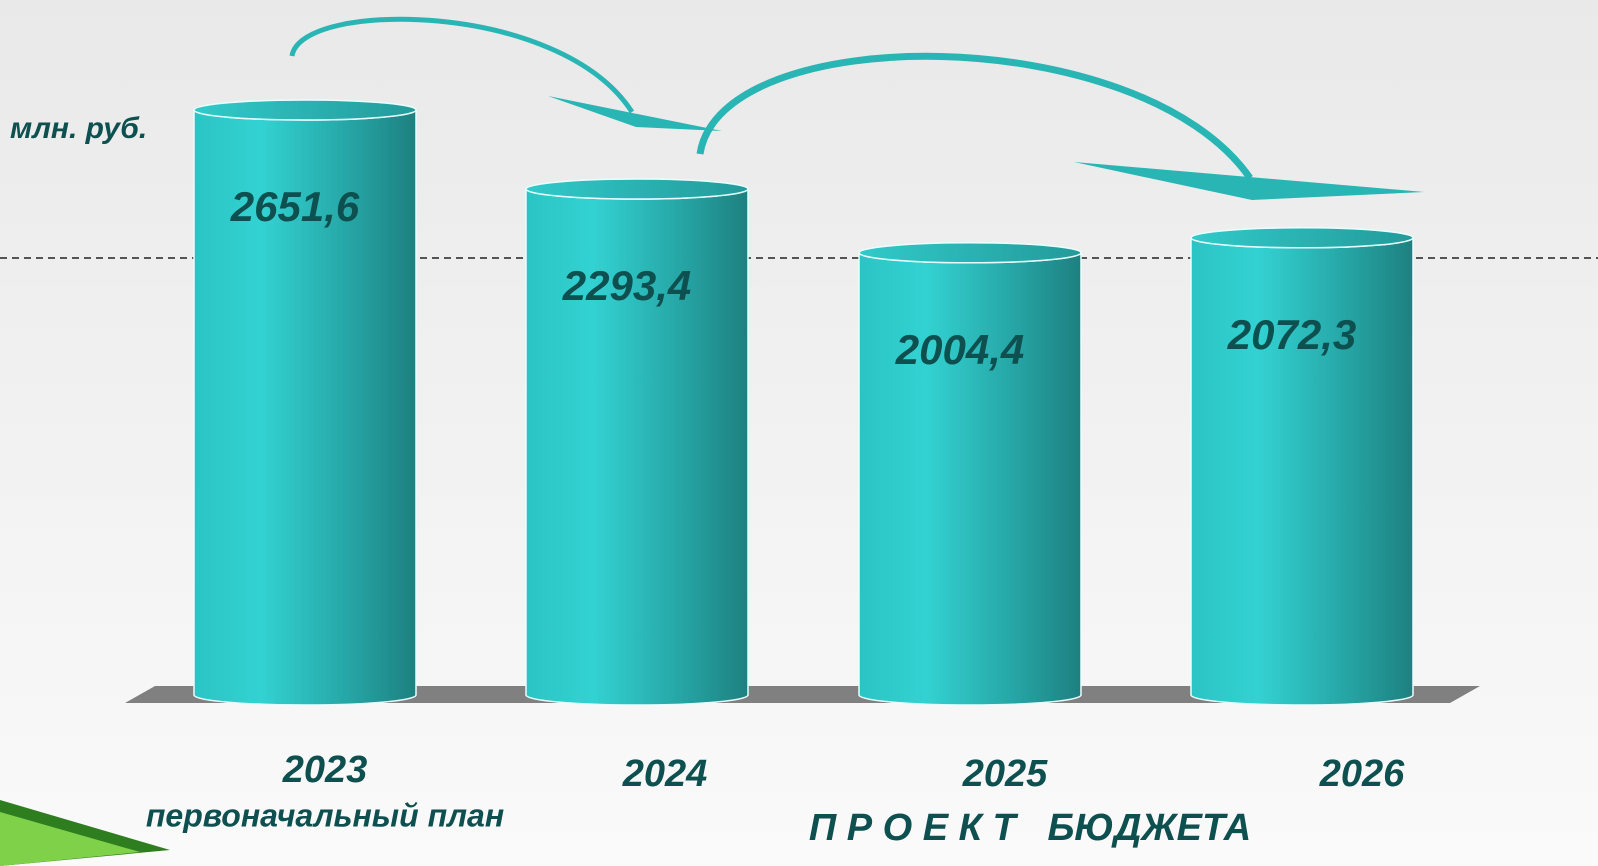 The height and width of the screenshot is (866, 1598). Describe the element at coordinates (665, 774) in the screenshot. I see `x-tick-label: 2024` at that location.